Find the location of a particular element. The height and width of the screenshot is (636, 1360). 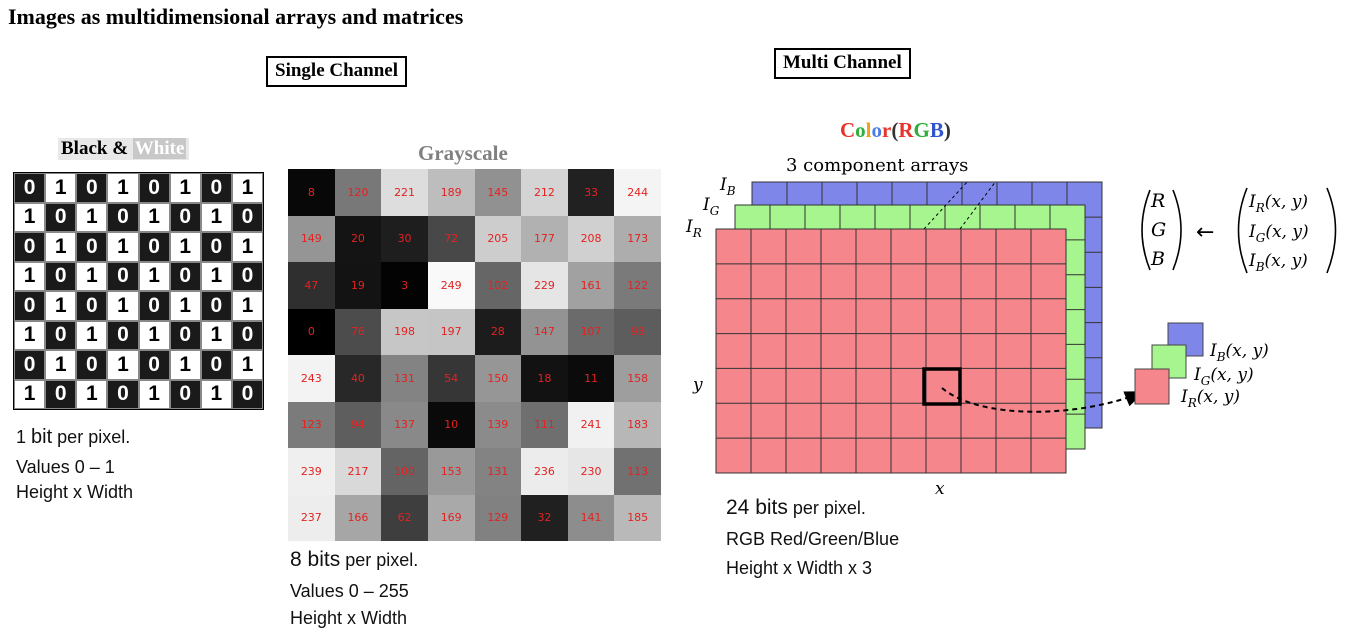

grayscale-pixel: 236 is located at coordinates (544, 471).